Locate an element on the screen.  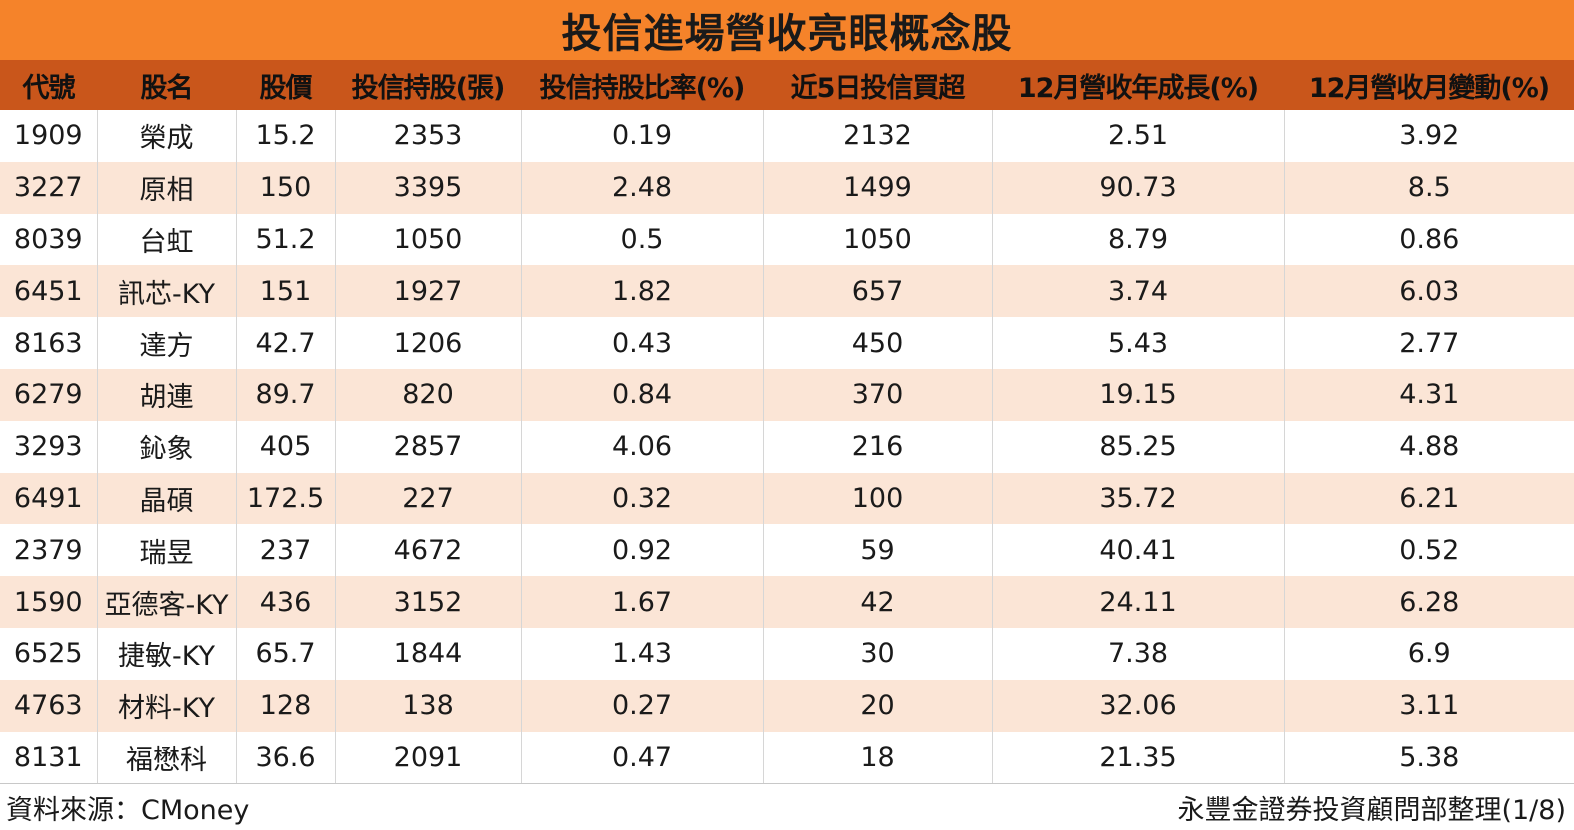
table-cell: 6.21 is located at coordinates (1429, 498).